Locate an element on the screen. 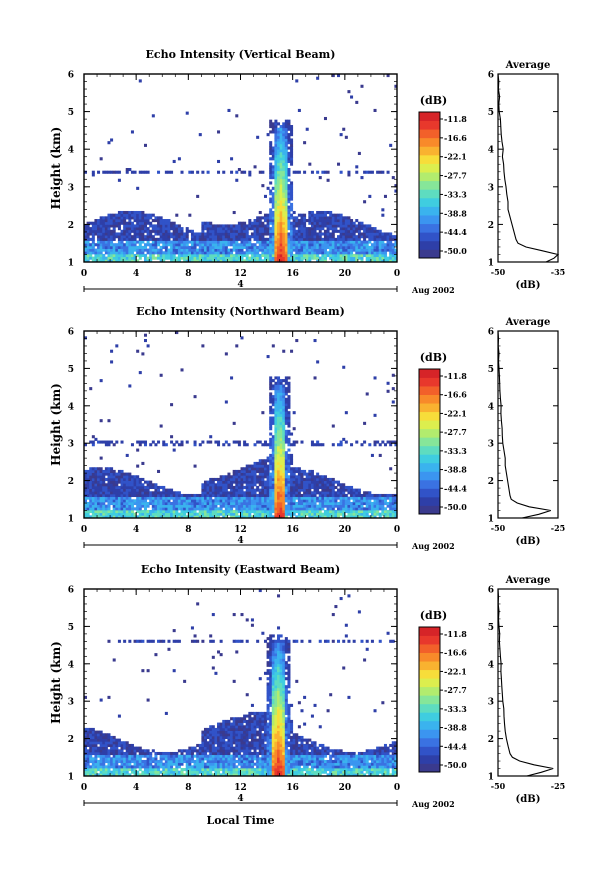 The width and height of the screenshot is (612, 875). profile-x-label: (dB) is located at coordinates (528, 285).